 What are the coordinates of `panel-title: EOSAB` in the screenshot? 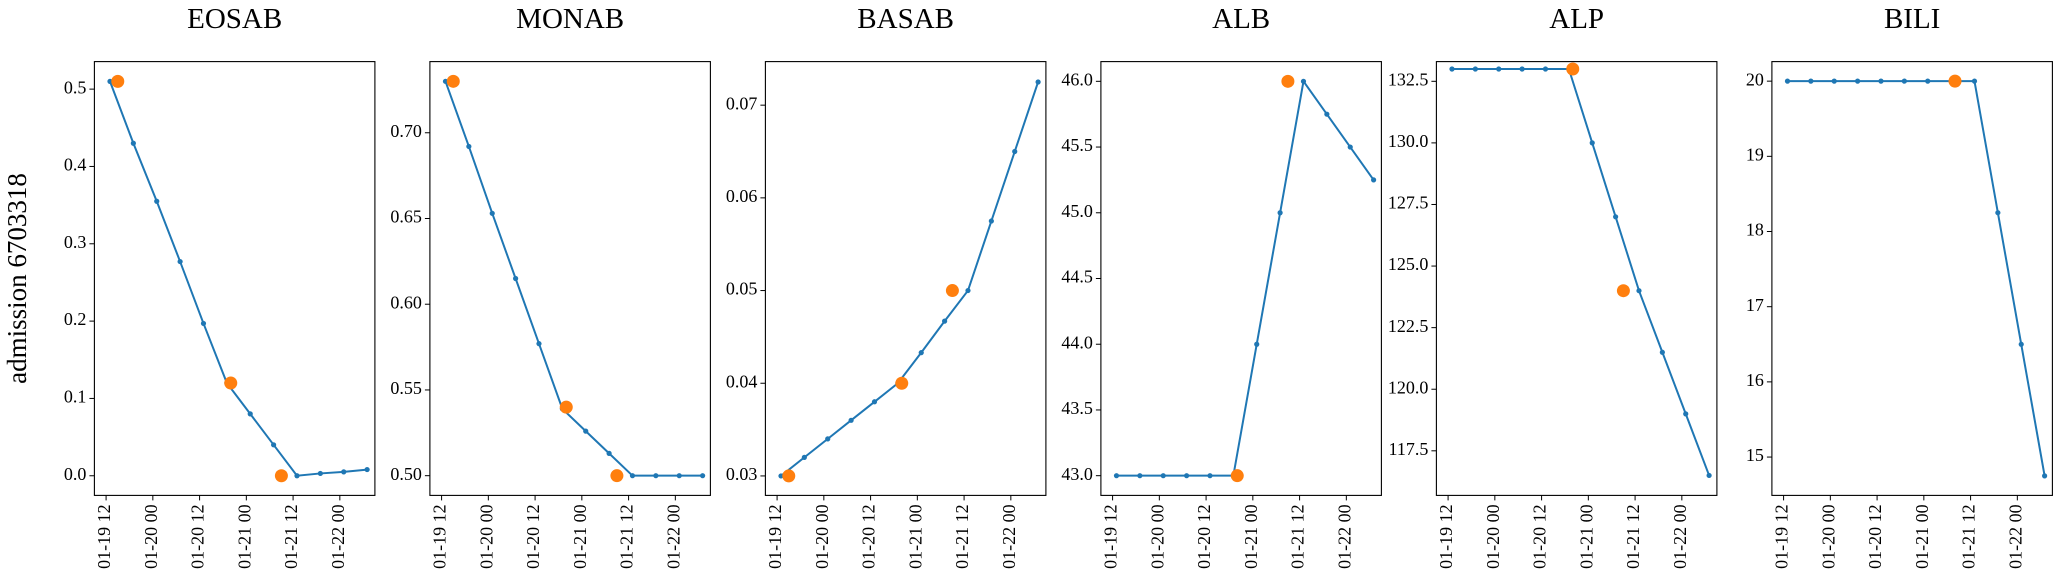 It's located at (234, 19).